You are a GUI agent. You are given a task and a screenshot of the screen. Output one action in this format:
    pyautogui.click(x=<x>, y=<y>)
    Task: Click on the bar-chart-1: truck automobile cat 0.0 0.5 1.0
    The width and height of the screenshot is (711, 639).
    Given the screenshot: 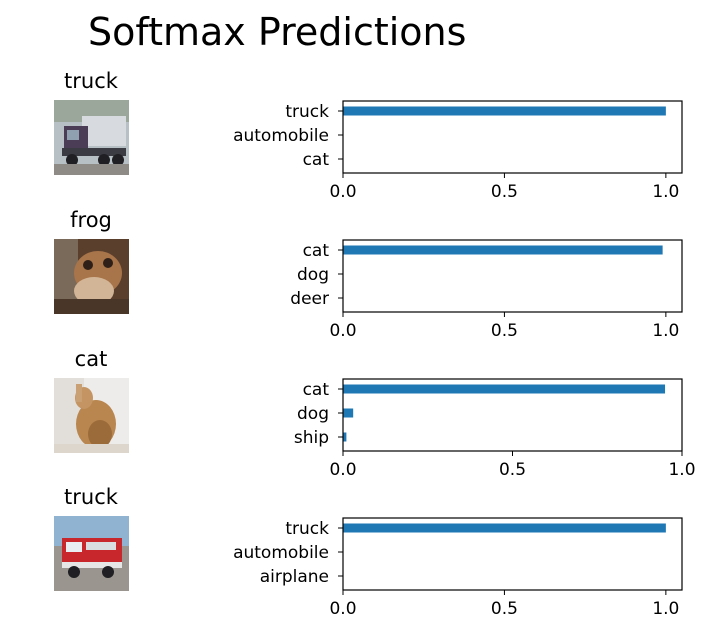 What is the action you would take?
    pyautogui.click(x=458, y=151)
    